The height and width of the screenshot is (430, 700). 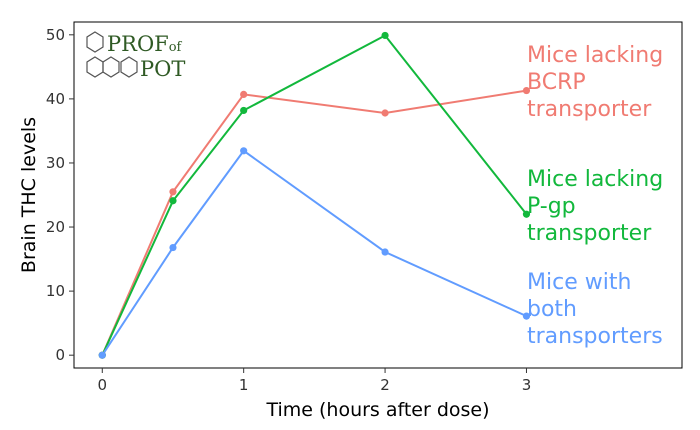 What do you see at coordinates (579, 282) in the screenshot?
I see `series-label-line: Mice with` at bounding box center [579, 282].